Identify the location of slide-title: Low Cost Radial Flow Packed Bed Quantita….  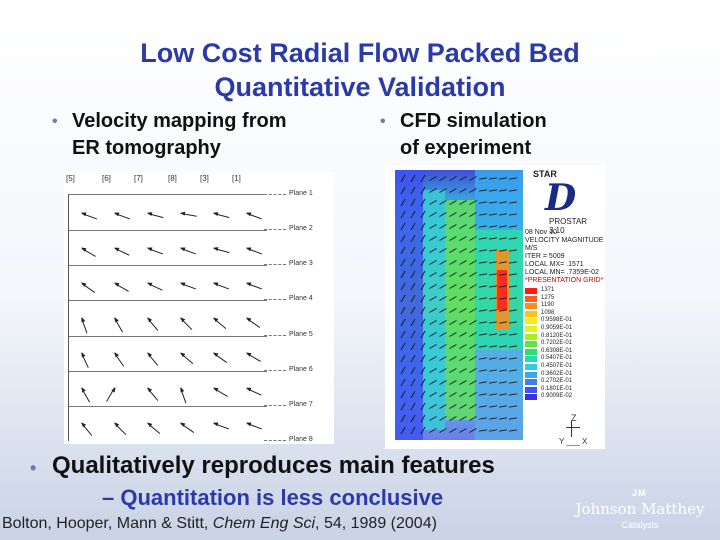
(360, 70).